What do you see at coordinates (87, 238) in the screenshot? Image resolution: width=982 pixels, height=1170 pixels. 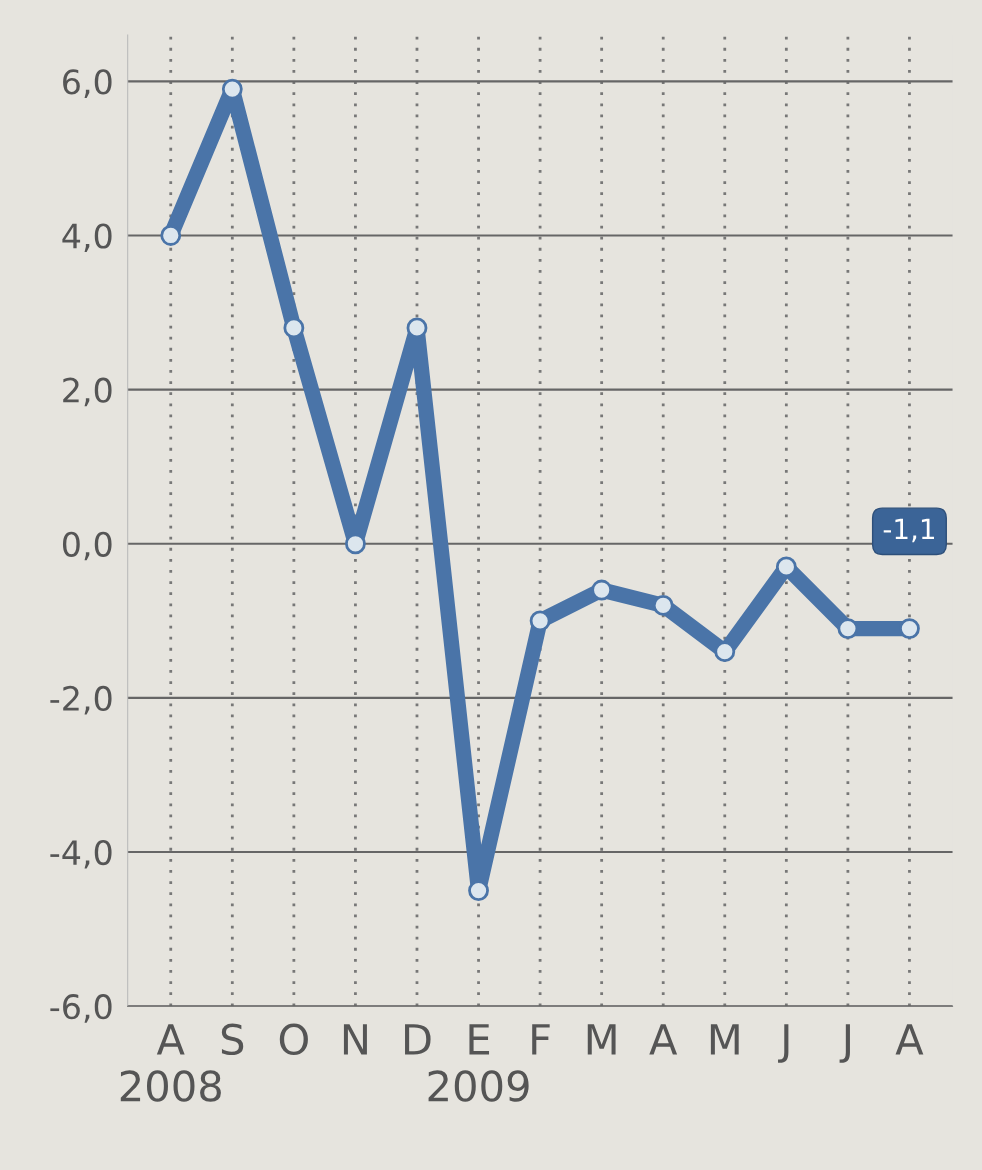 I see `y-tick-label: 4,0` at bounding box center [87, 238].